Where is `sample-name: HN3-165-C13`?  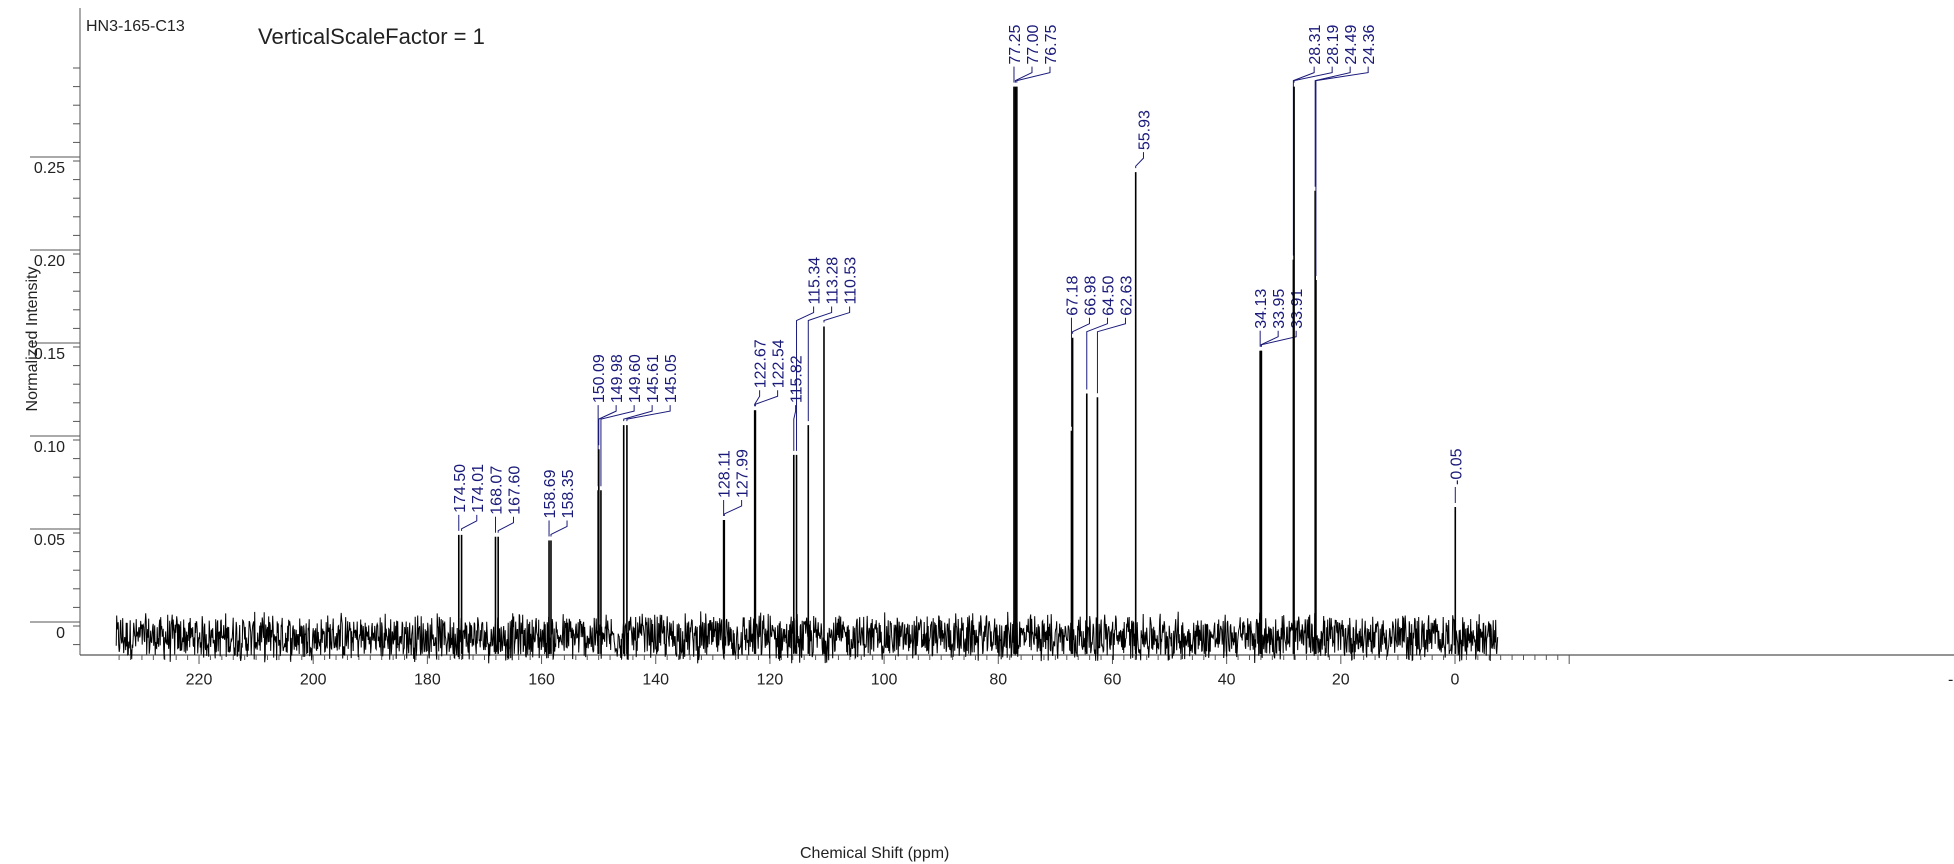 sample-name: HN3-165-C13 is located at coordinates (135, 26).